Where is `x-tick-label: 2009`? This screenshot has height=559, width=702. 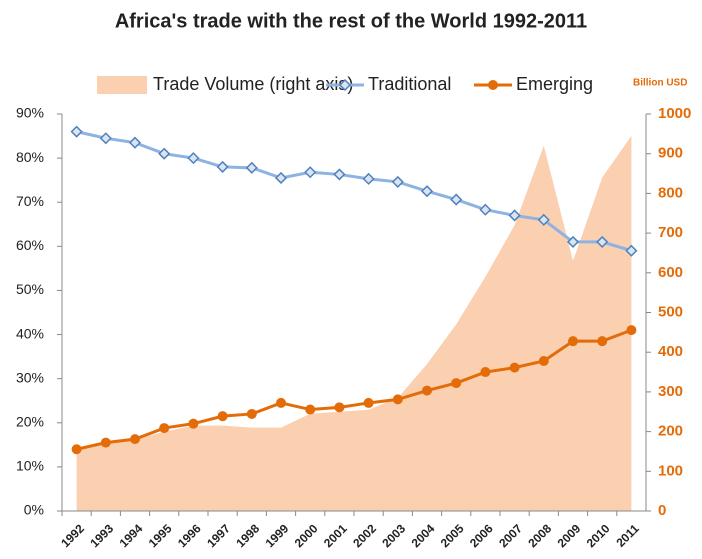 x-tick-label: 2009 is located at coordinates (569, 535).